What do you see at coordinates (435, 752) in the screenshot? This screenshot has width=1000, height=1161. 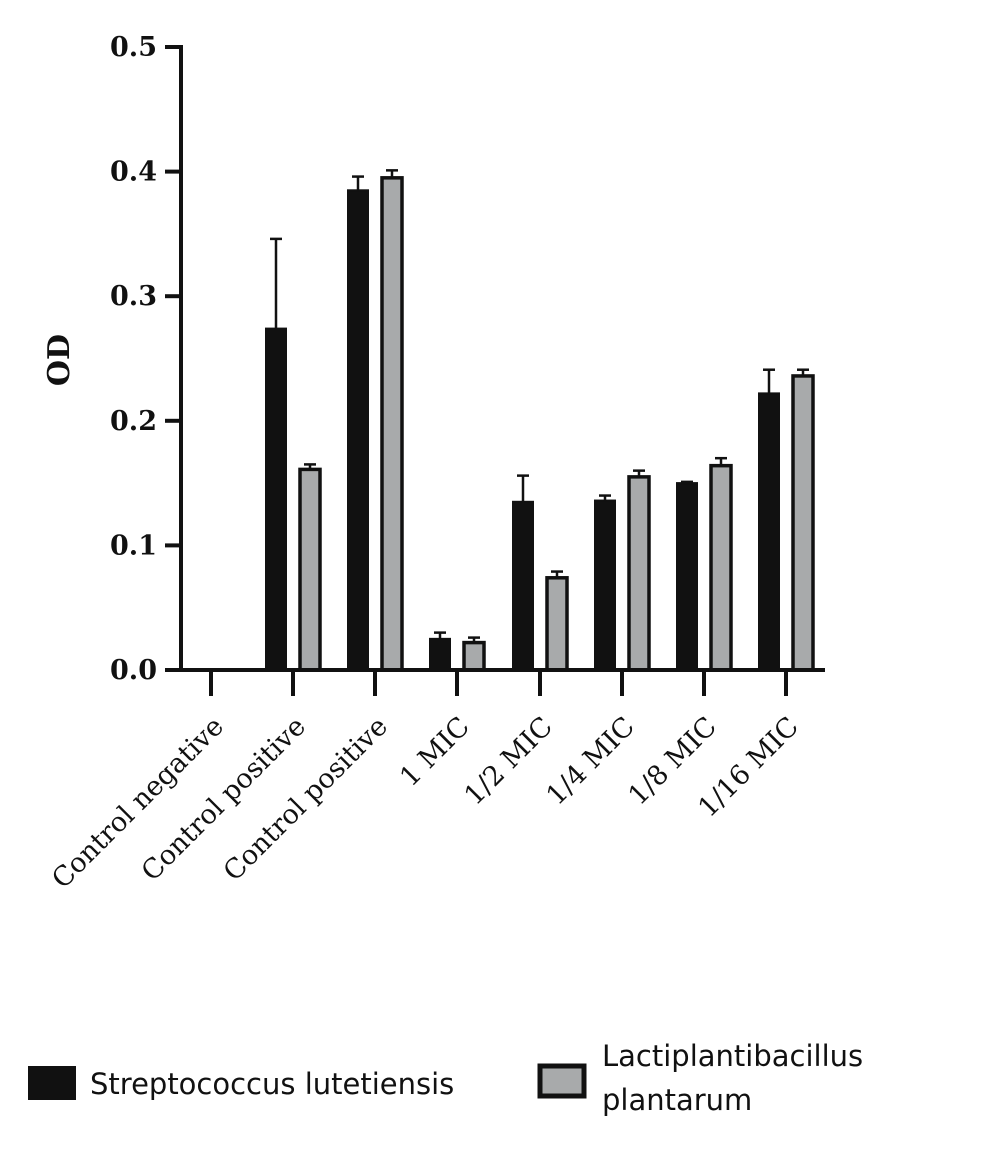 I see `x-category-label-4: 1 MIC` at bounding box center [435, 752].